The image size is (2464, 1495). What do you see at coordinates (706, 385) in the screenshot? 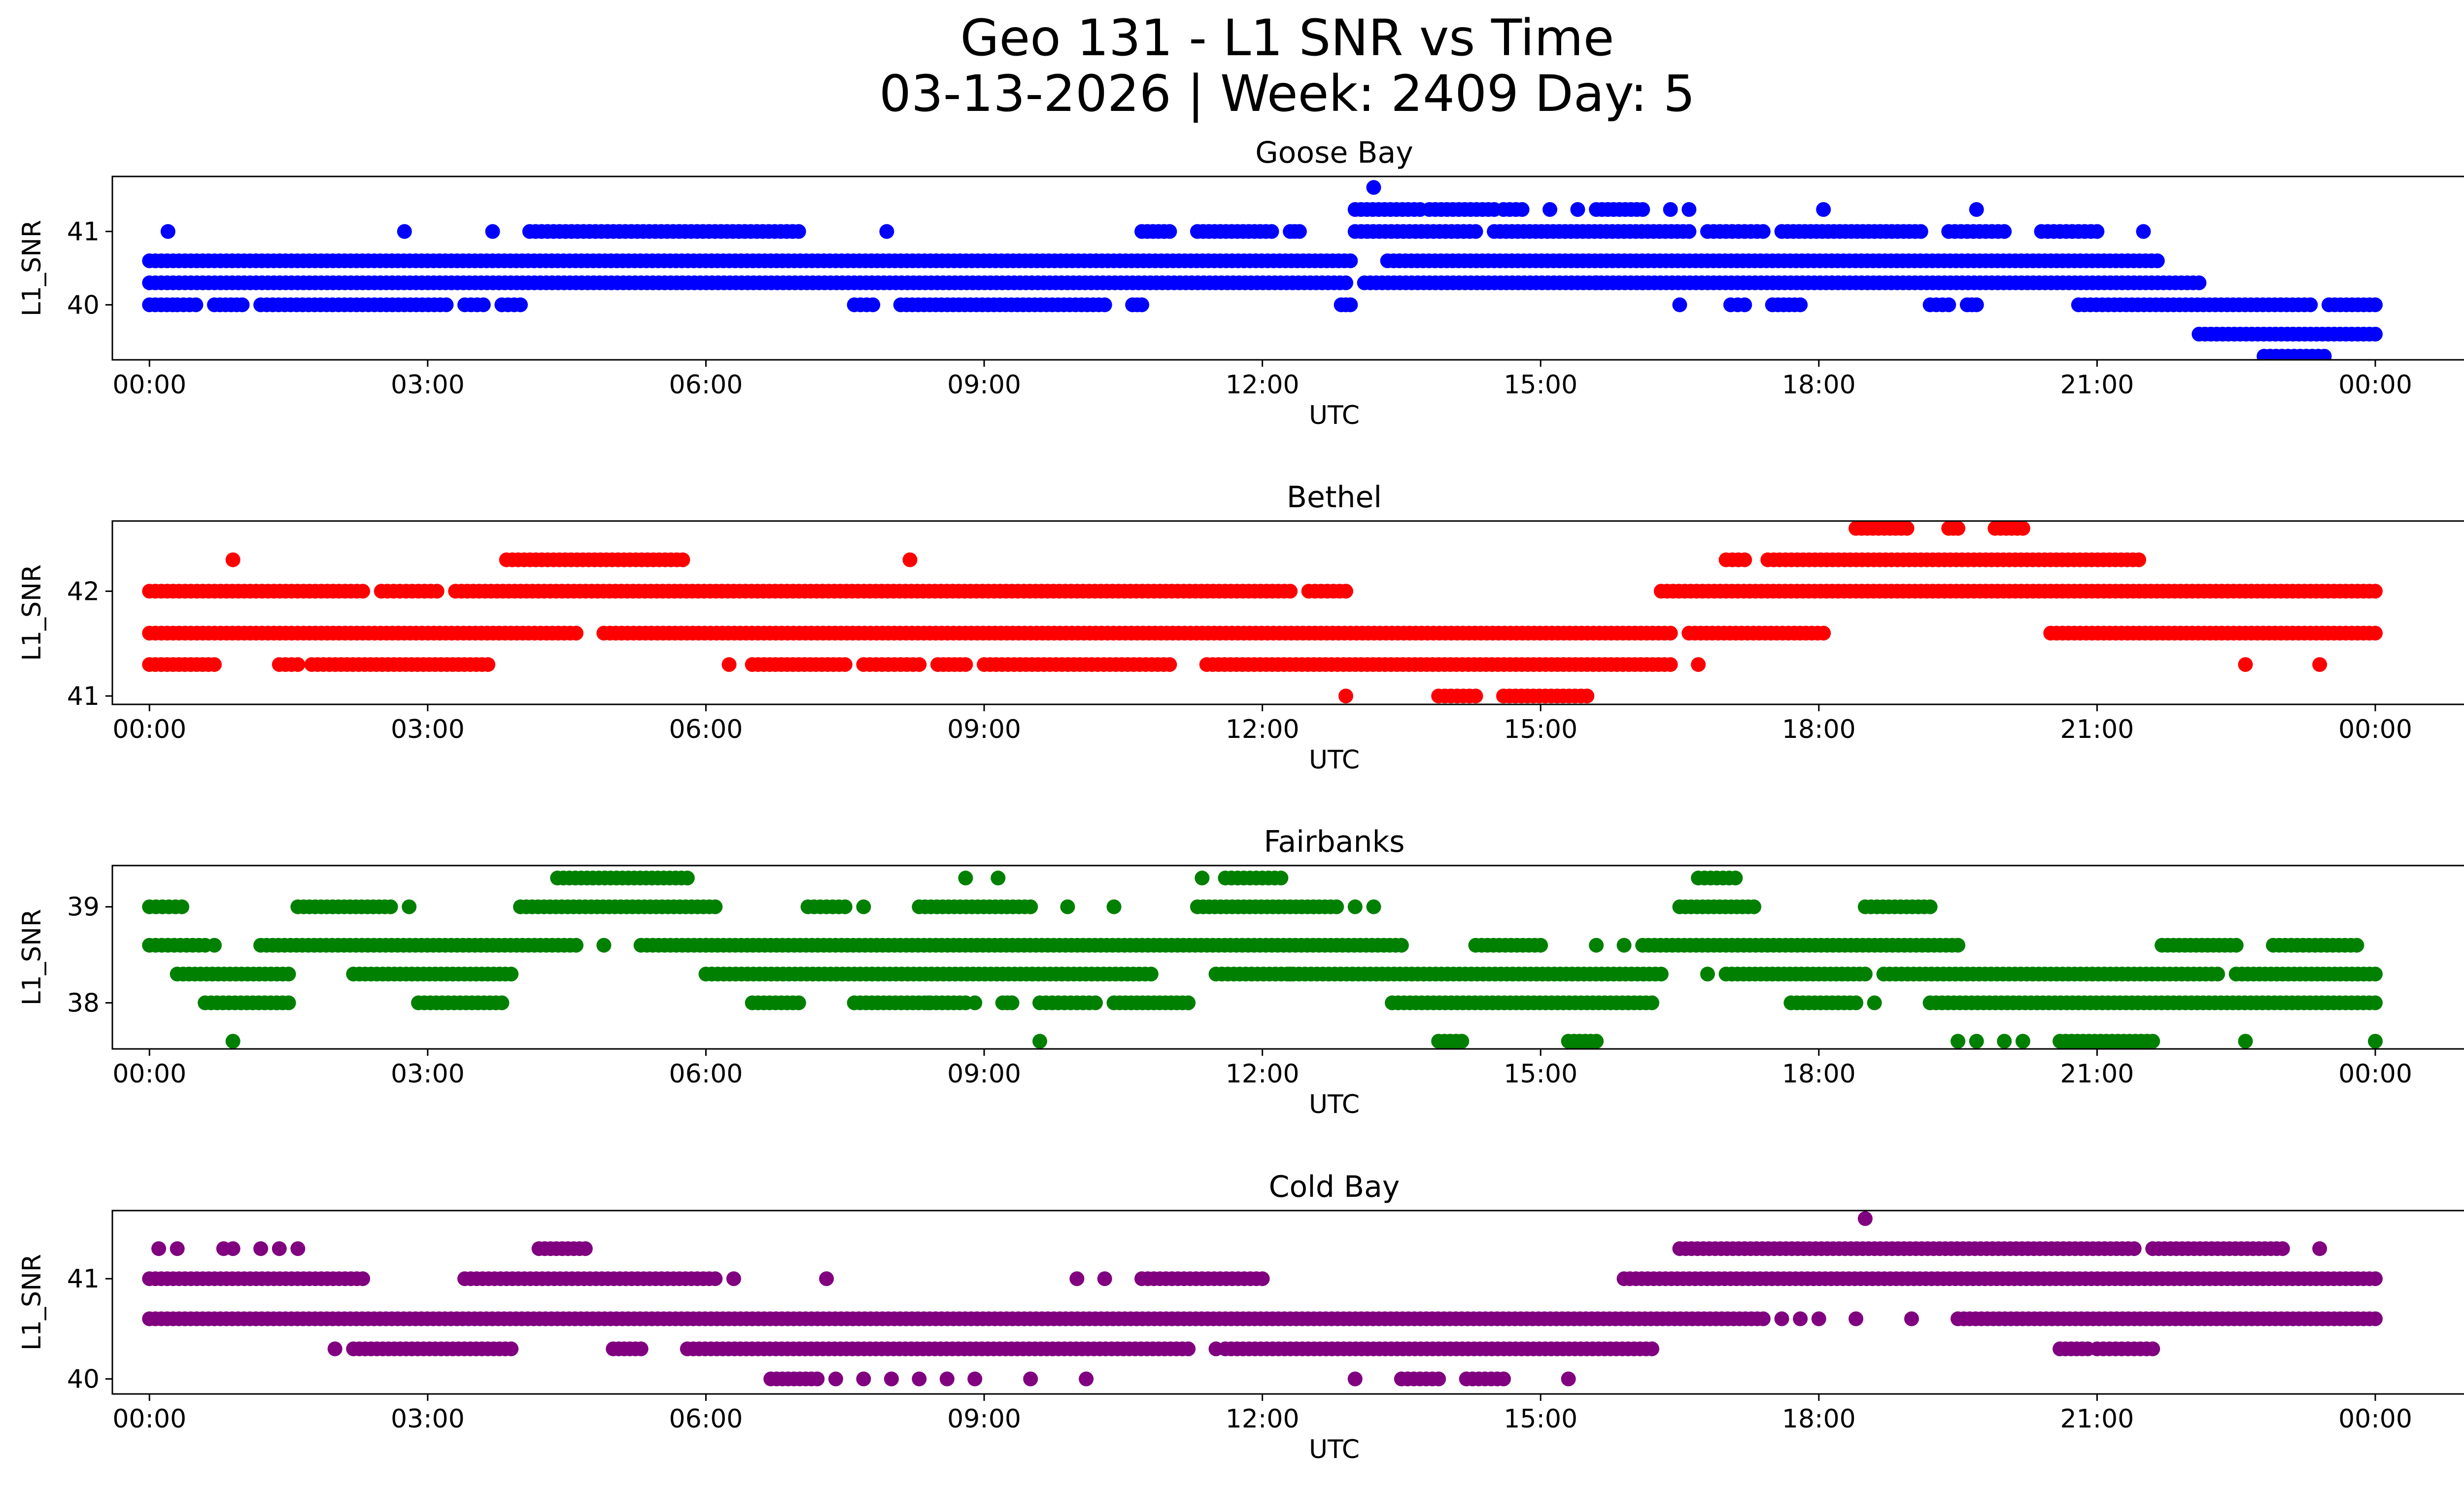
I see `x-tick-label: 06:00` at bounding box center [706, 385].